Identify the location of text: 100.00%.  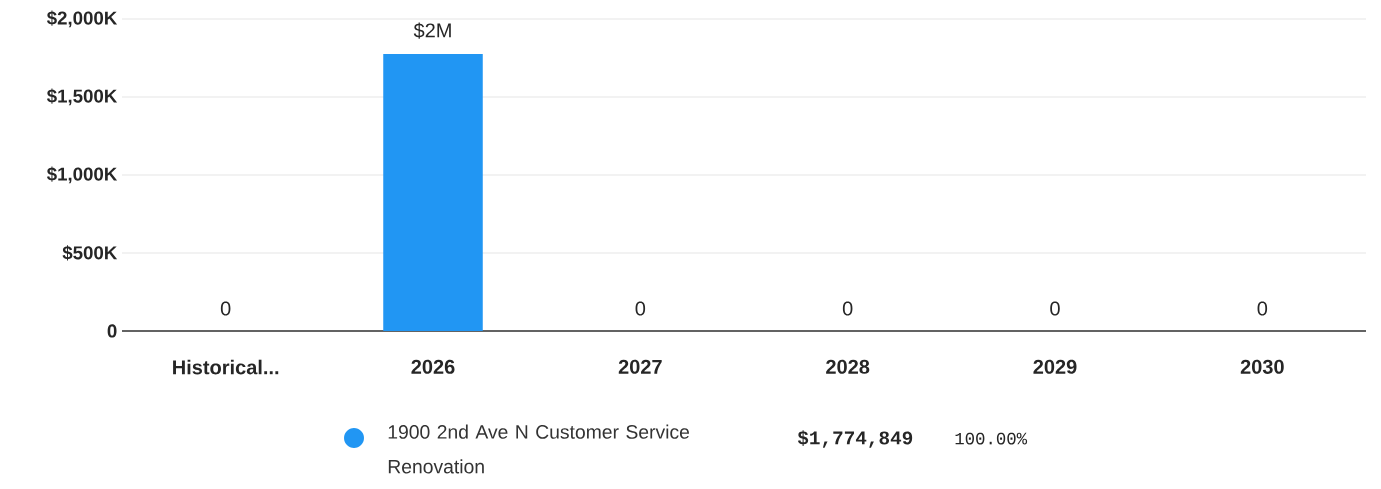
(991, 438).